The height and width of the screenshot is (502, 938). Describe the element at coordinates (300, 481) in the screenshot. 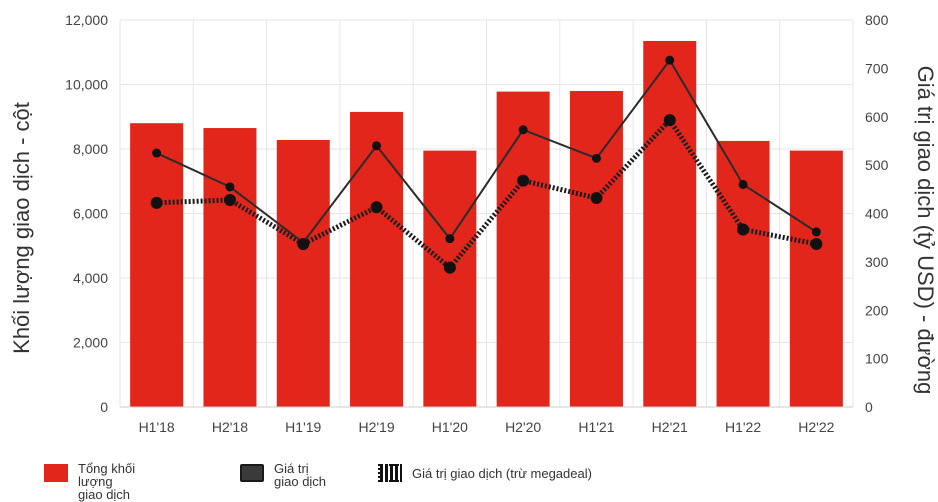

I see `legend-label-line-line2: giao dịch` at that location.